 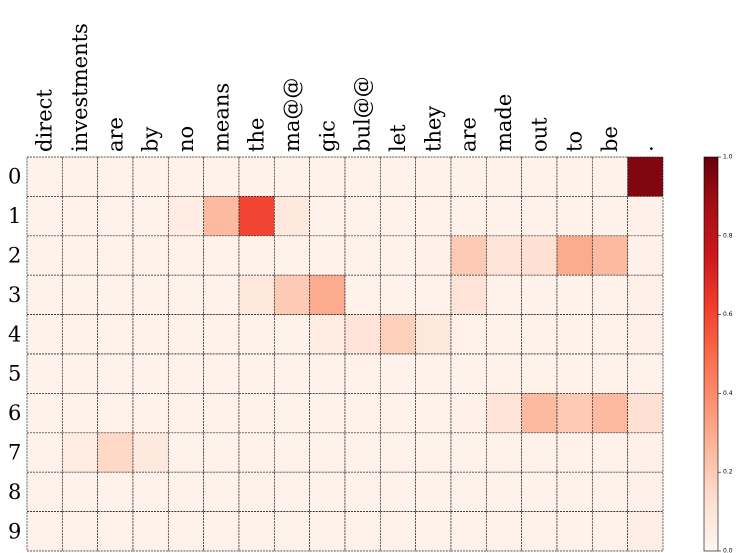 I want to click on x-tick-label: ma@@, so click(x=292, y=115).